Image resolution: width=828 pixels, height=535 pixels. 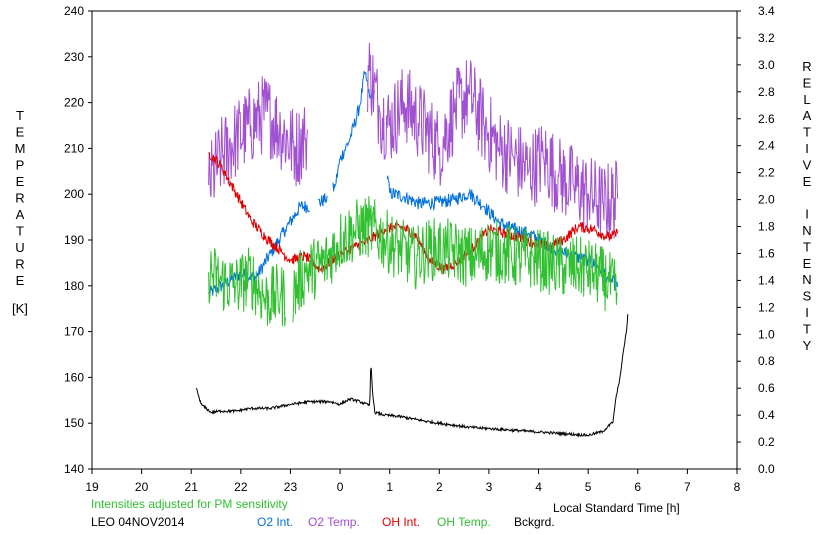 What do you see at coordinates (74, 286) in the screenshot?
I see `left-tick-label: 180` at bounding box center [74, 286].